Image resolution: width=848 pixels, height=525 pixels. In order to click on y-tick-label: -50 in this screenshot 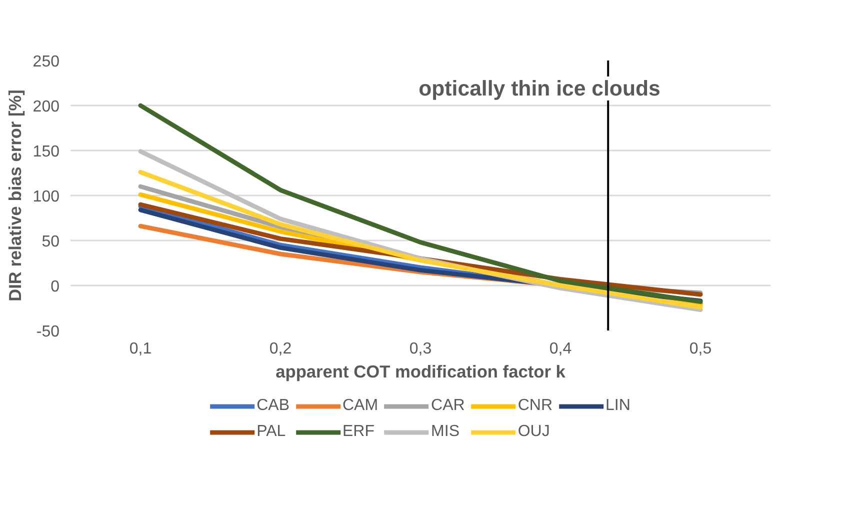, I will do `click(48, 332)`.